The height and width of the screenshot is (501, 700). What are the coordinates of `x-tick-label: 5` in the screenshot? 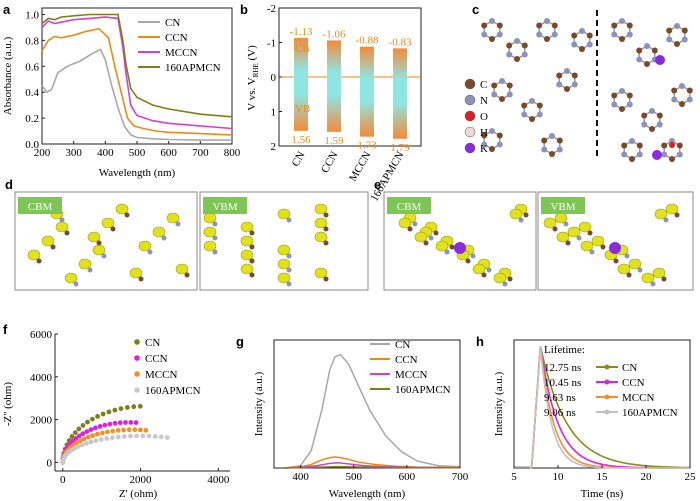 It's located at (514, 477).